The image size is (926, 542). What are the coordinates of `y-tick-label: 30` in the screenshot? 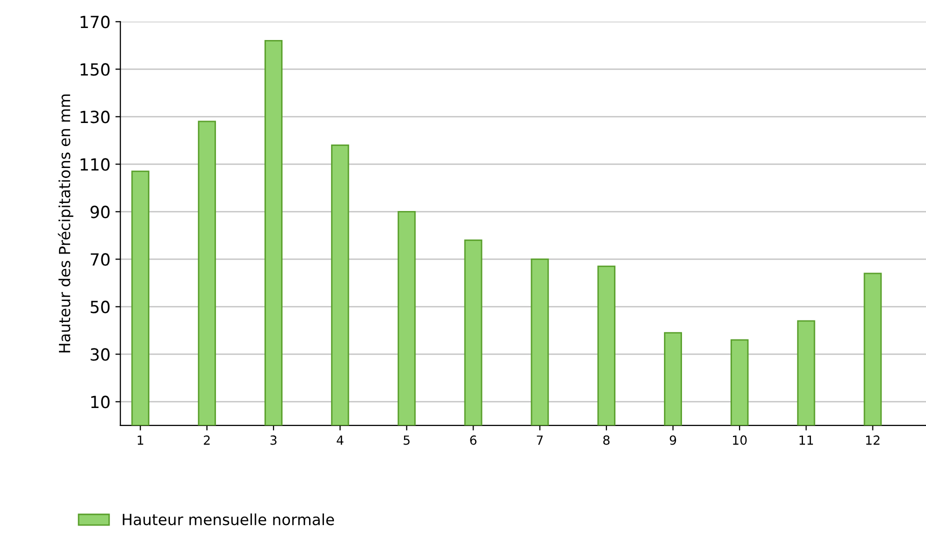 It's located at (100, 354).